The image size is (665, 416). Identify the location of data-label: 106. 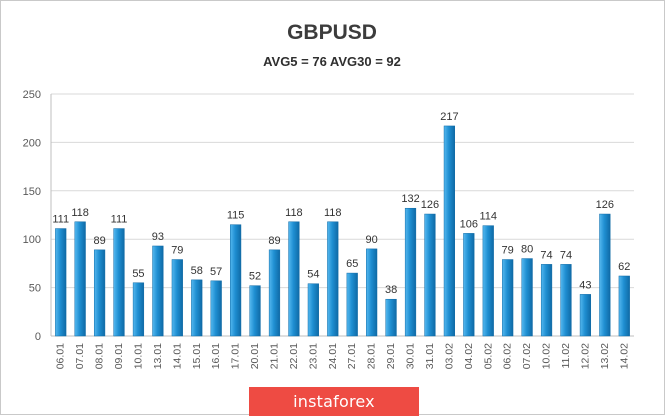
(469, 224).